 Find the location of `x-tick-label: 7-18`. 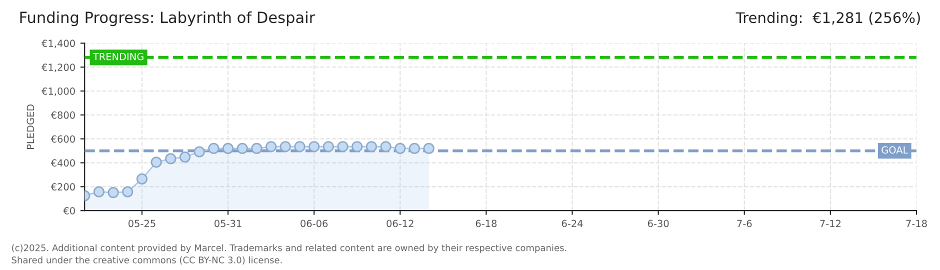

x-tick-label: 7-18 is located at coordinates (916, 224).